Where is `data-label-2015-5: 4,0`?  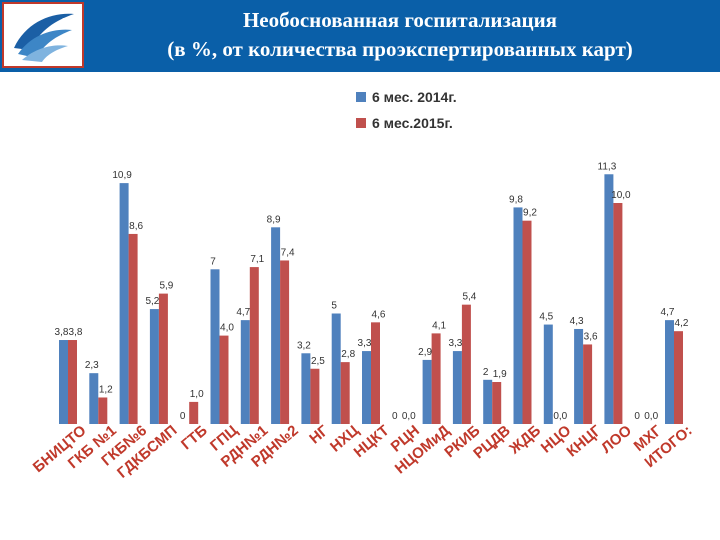 data-label-2015-5: 4,0 is located at coordinates (227, 328).